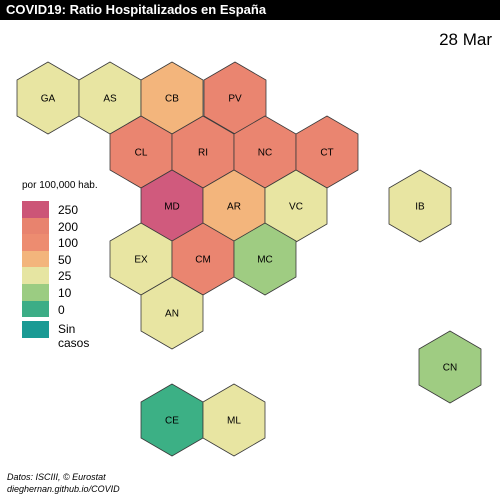 This screenshot has height=500, width=500. I want to click on region-hex-mc: MC, so click(265, 259).